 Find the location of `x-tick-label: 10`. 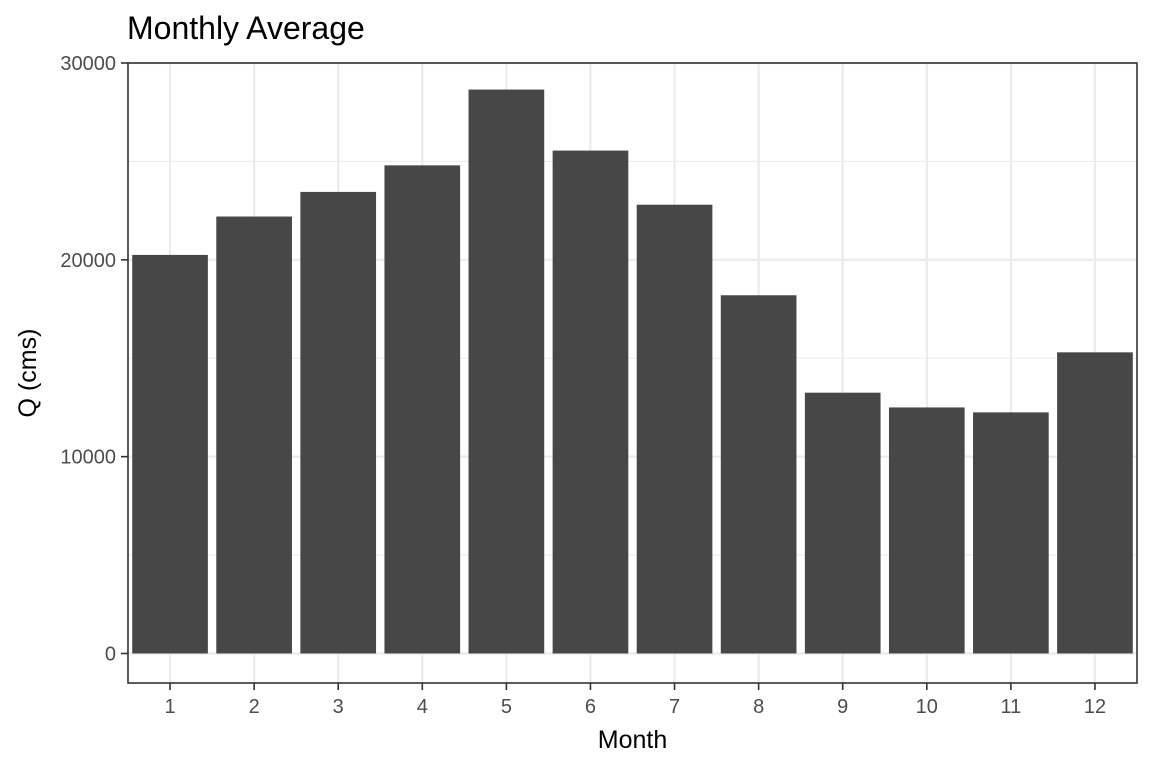

x-tick-label: 10 is located at coordinates (927, 707).